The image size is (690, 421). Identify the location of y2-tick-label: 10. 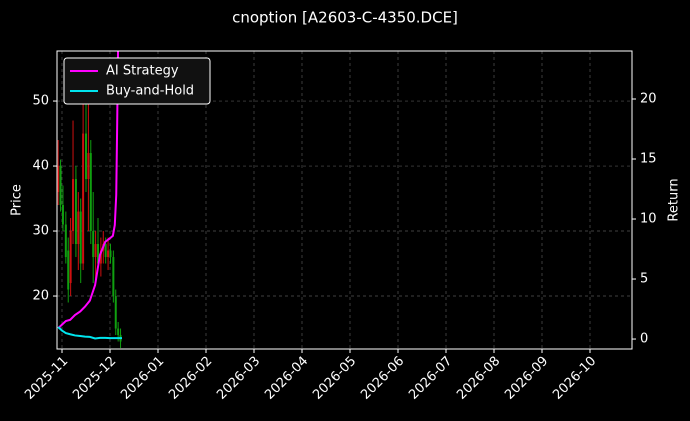
(648, 219).